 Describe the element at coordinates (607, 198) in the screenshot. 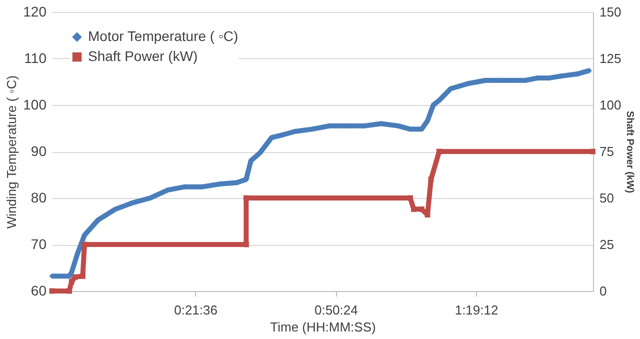

I see `y2-tick-label: 50` at that location.